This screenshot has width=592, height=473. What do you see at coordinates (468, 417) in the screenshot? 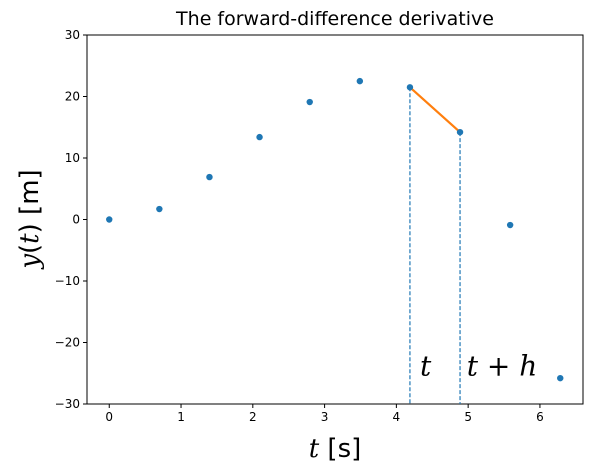
I see `x-tick-label: 5` at bounding box center [468, 417].